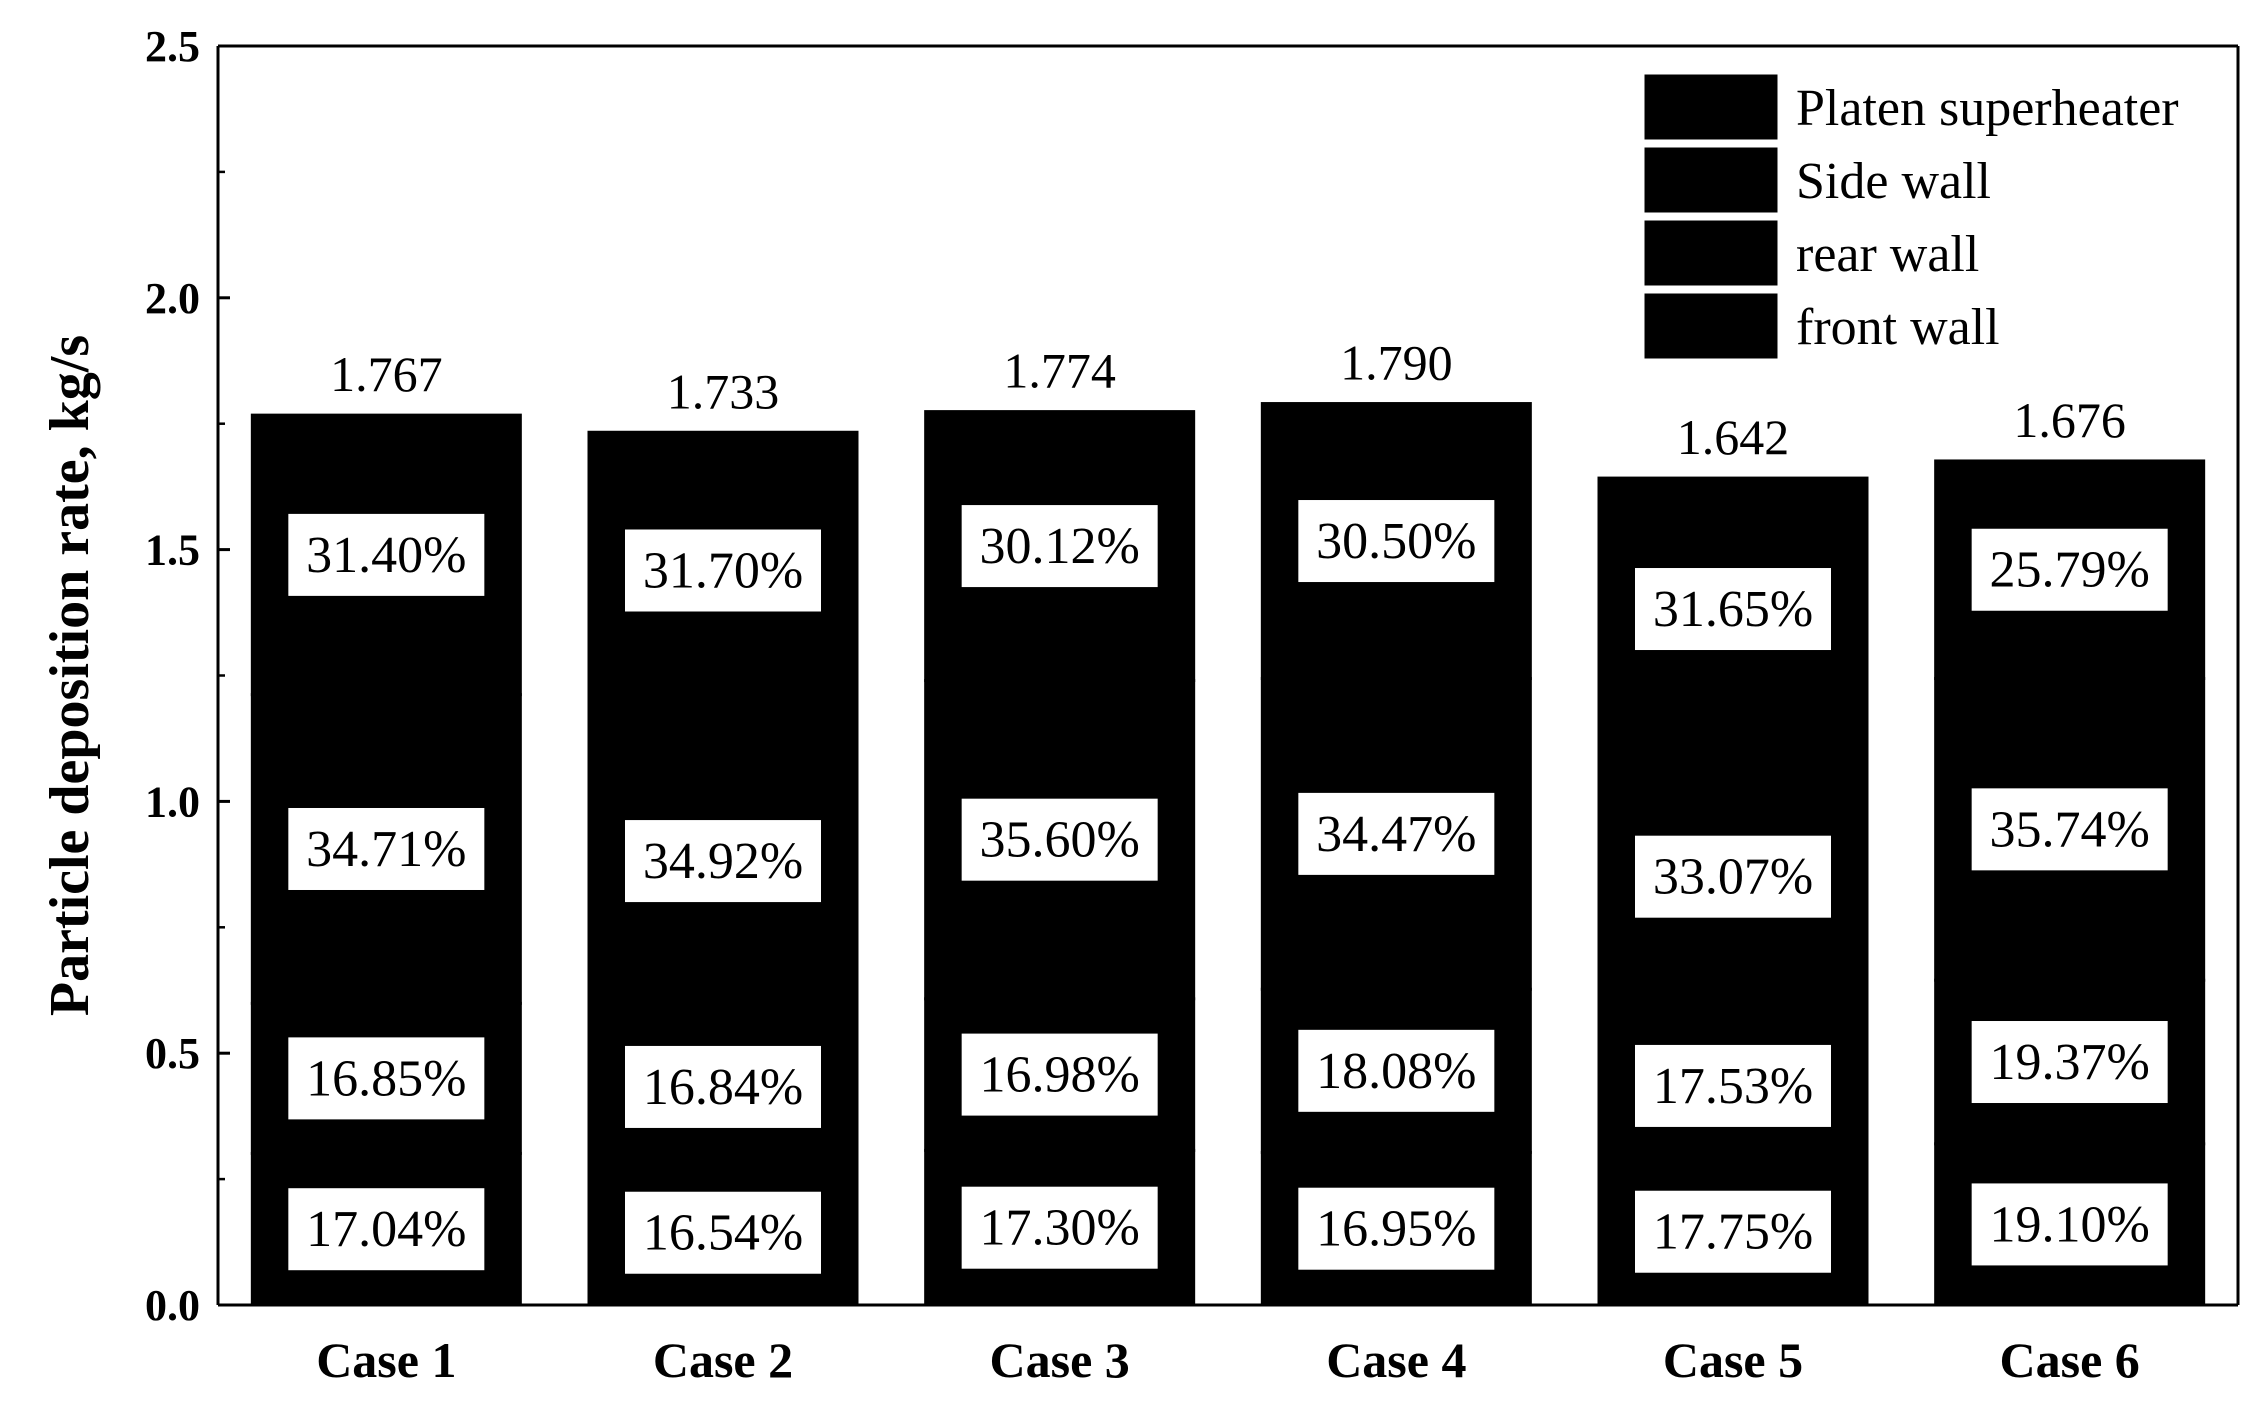  I want to click on y-axis-label: Particle deposition rate, kg/s, so click(70, 675).